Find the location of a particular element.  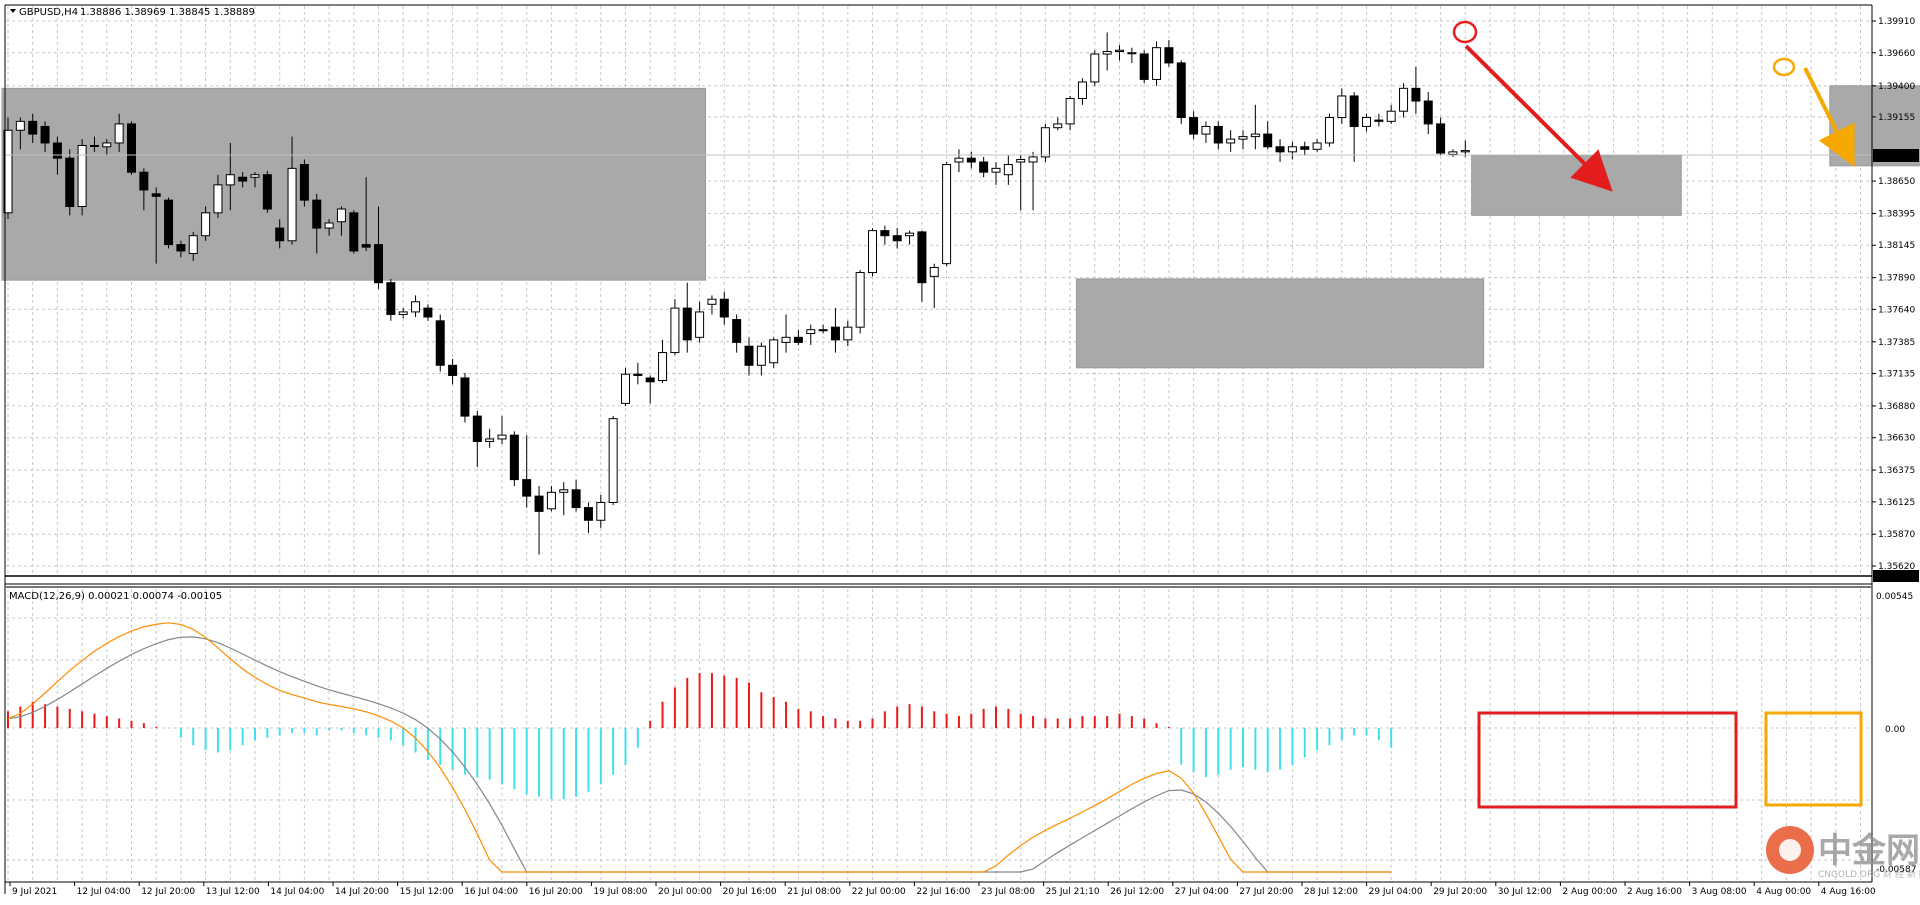

time-tick-label: 4 Aug 16:00 is located at coordinates (1848, 892).